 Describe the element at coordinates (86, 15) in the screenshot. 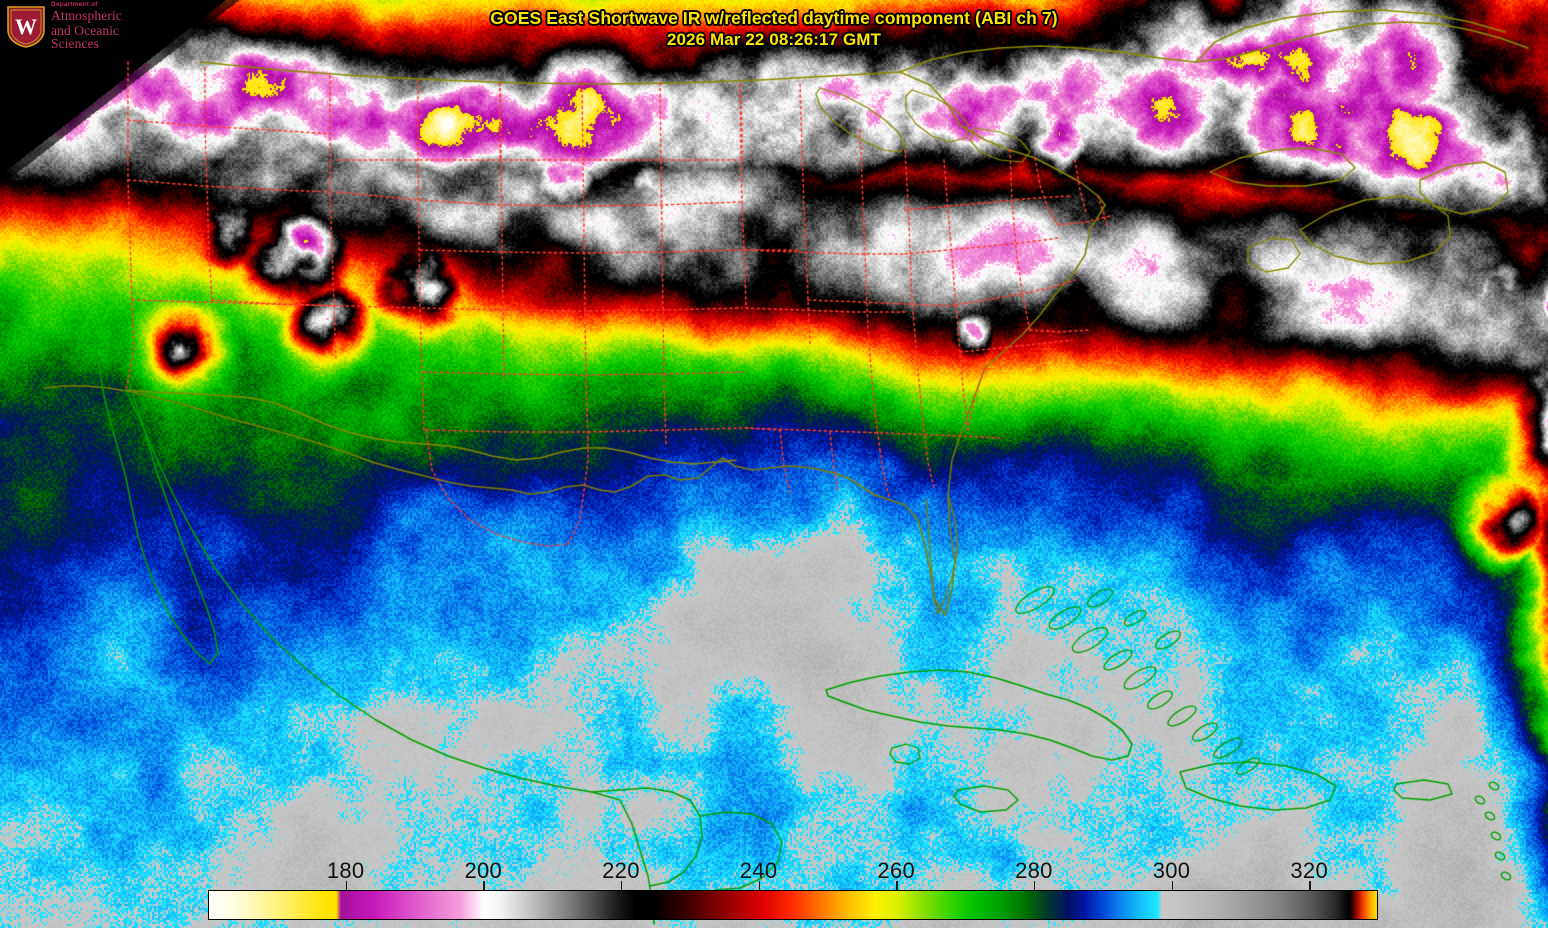

I see `logo-name-line-1: Atmospheric` at that location.